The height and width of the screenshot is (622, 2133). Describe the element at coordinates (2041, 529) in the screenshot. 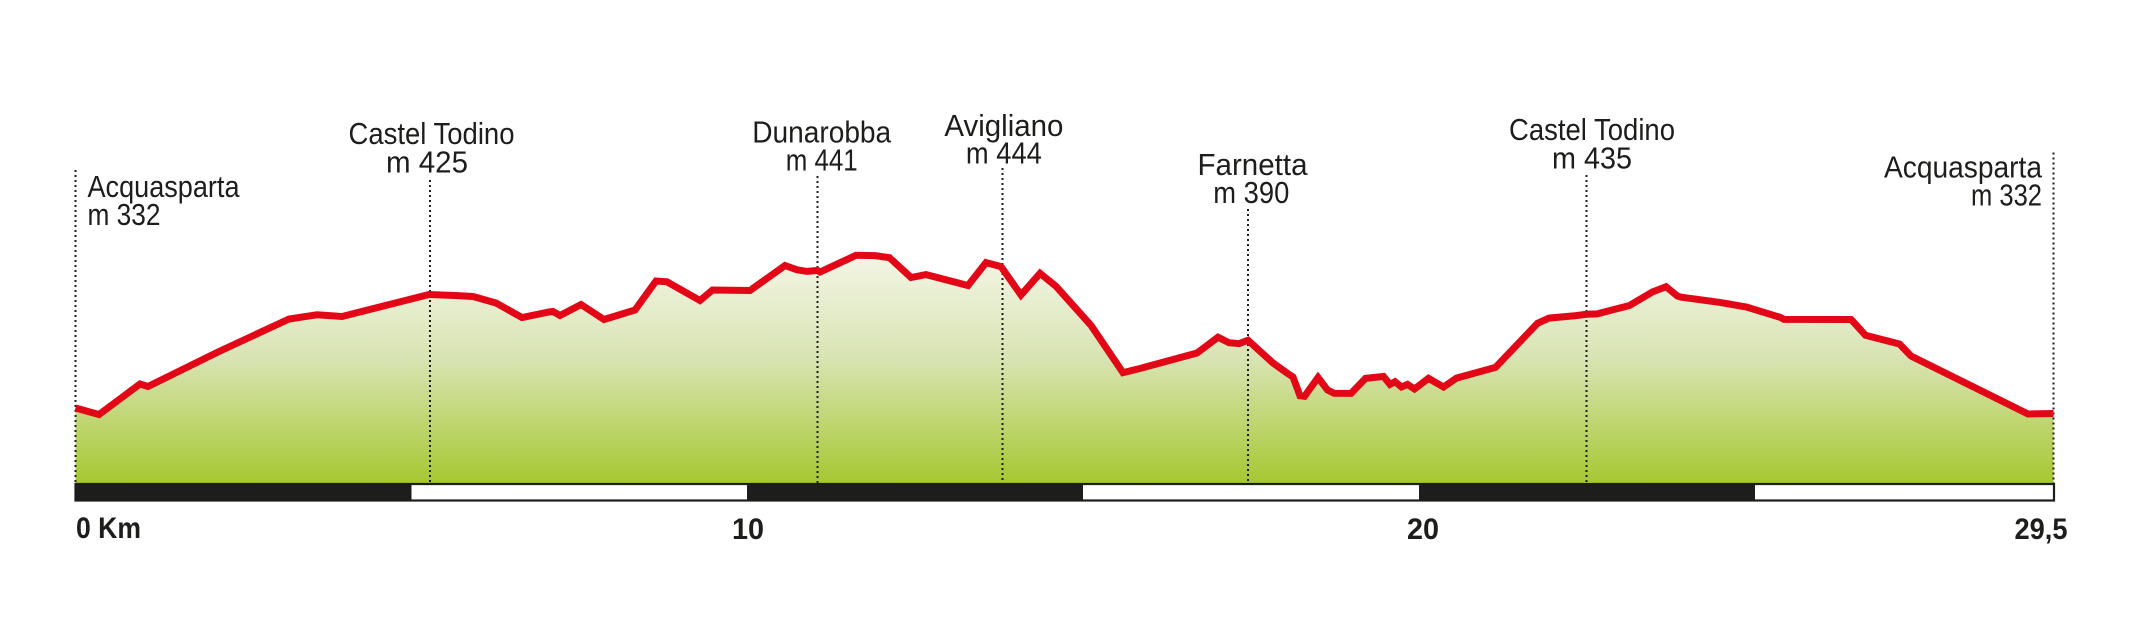

I see `svg-text: 29,5` at that location.